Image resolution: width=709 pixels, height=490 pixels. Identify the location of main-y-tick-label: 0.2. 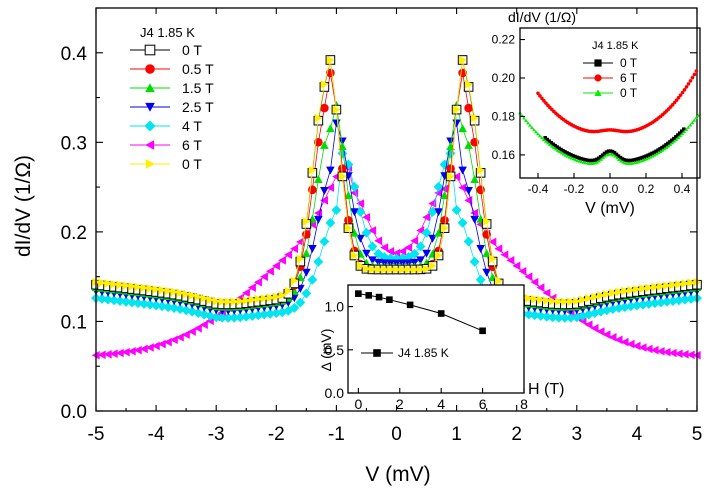
(74, 233).